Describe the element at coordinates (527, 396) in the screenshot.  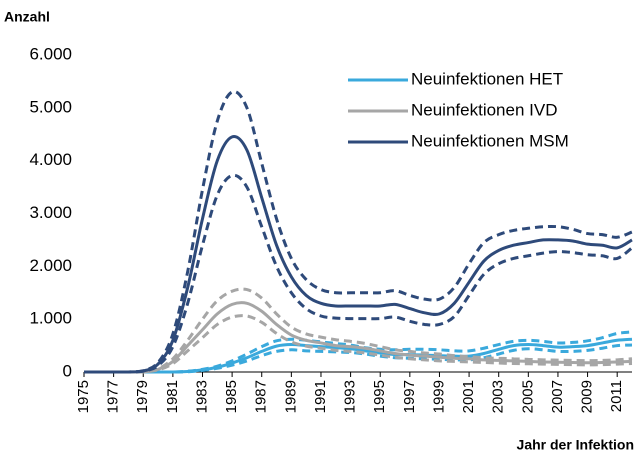
I see `x-tick-label: 2005` at that location.